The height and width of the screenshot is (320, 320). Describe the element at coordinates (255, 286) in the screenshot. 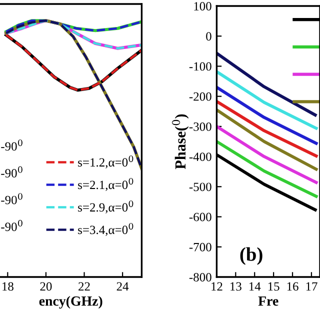

I see `x-tick-label: 14` at that location.